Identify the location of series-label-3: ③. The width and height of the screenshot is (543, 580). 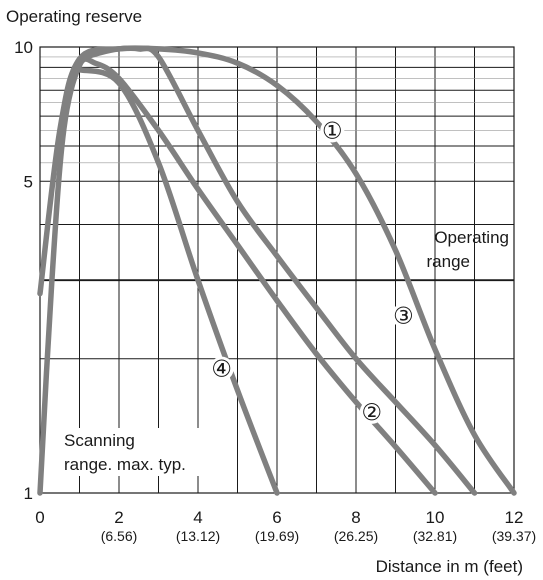
(403, 316).